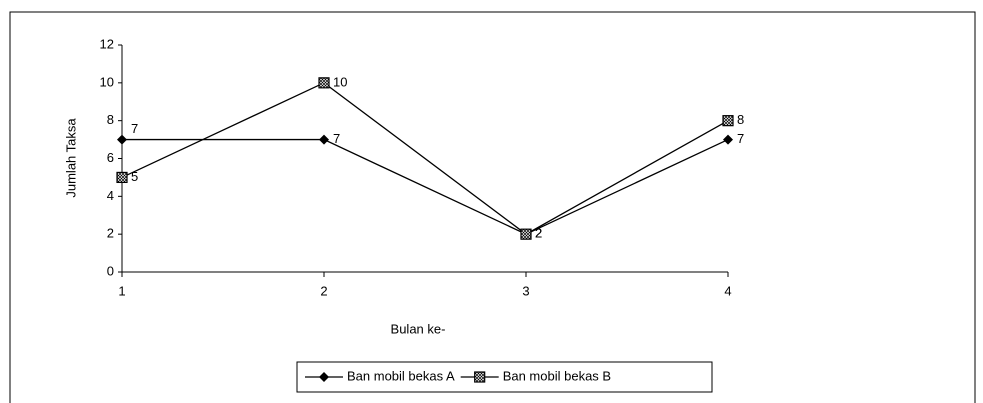 This screenshot has height=403, width=983. What do you see at coordinates (401, 375) in the screenshot?
I see `legend-label: Ban mobil bekas A` at bounding box center [401, 375].